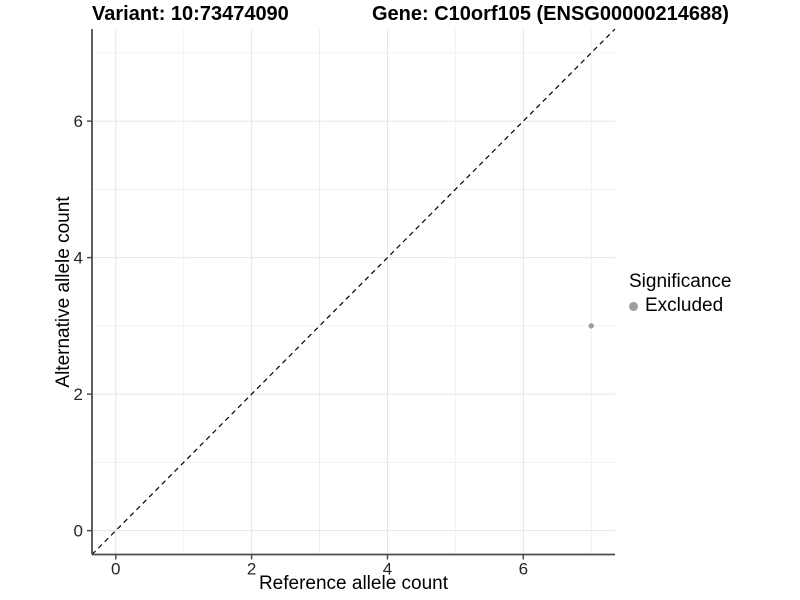 The image size is (800, 600). What do you see at coordinates (684, 305) in the screenshot?
I see `legend-item-label: Excluded` at bounding box center [684, 305].